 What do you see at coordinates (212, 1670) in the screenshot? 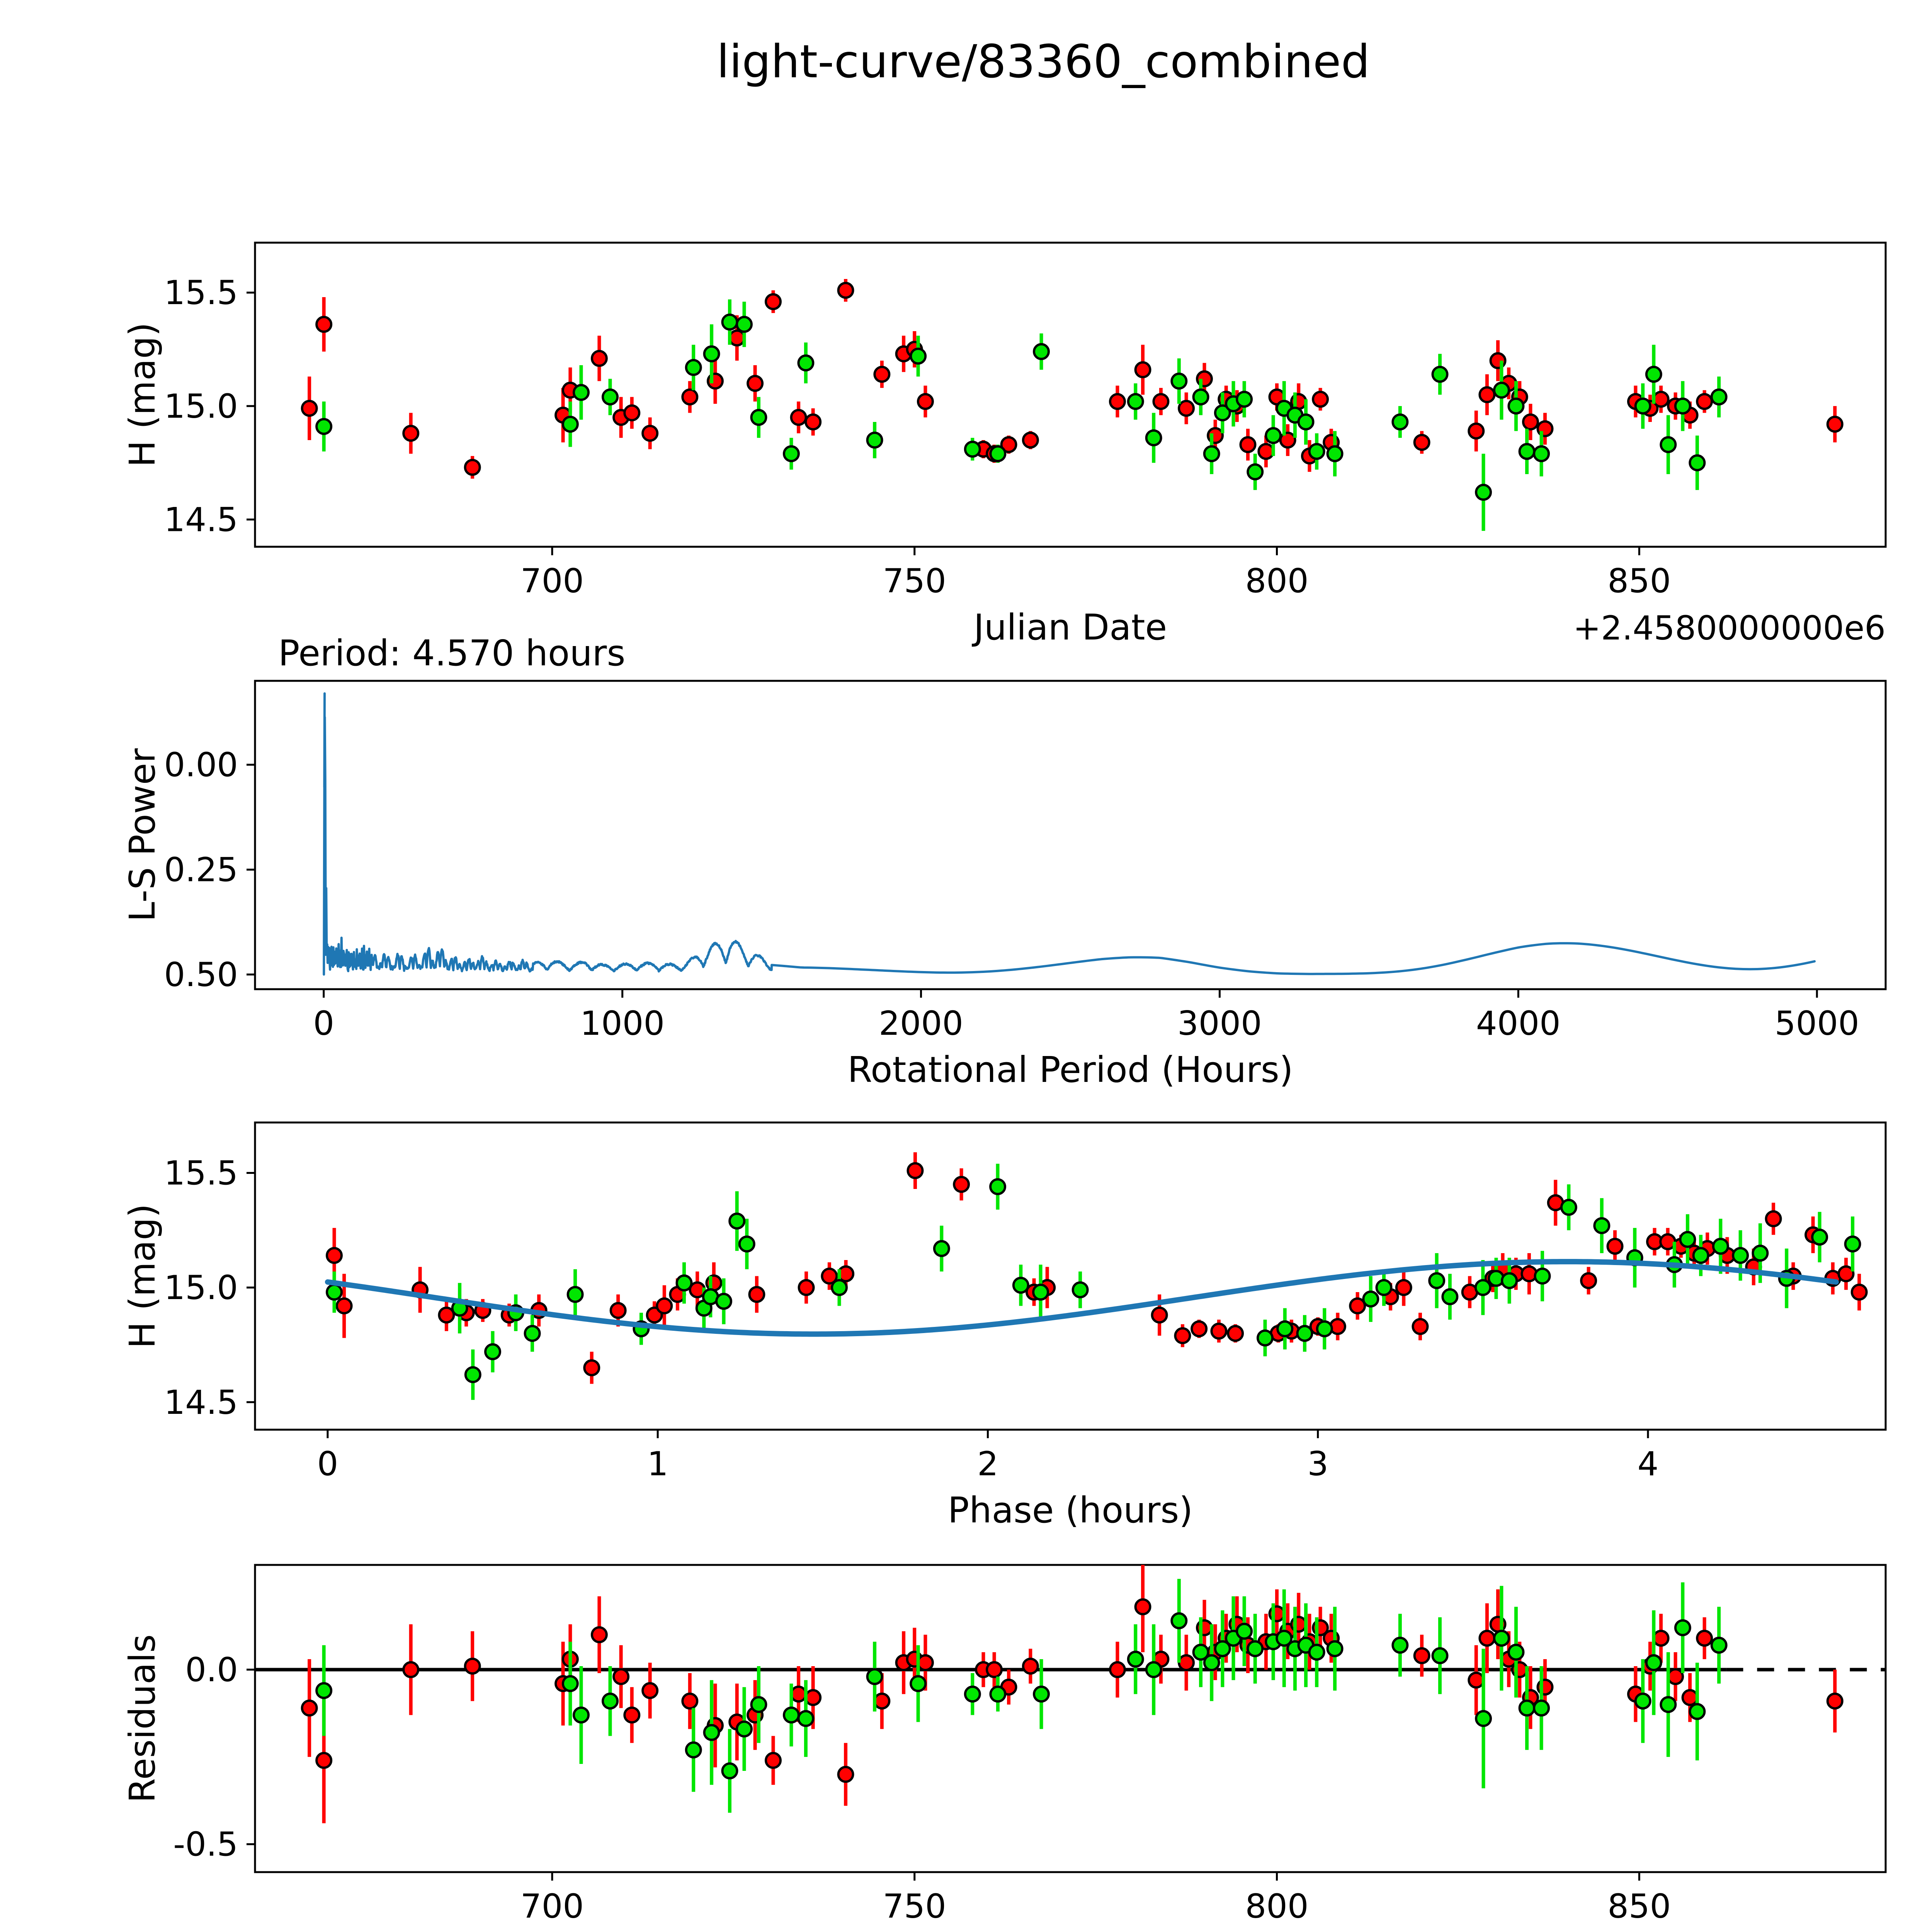
I see `y-tick-label: 0.0` at bounding box center [212, 1670].